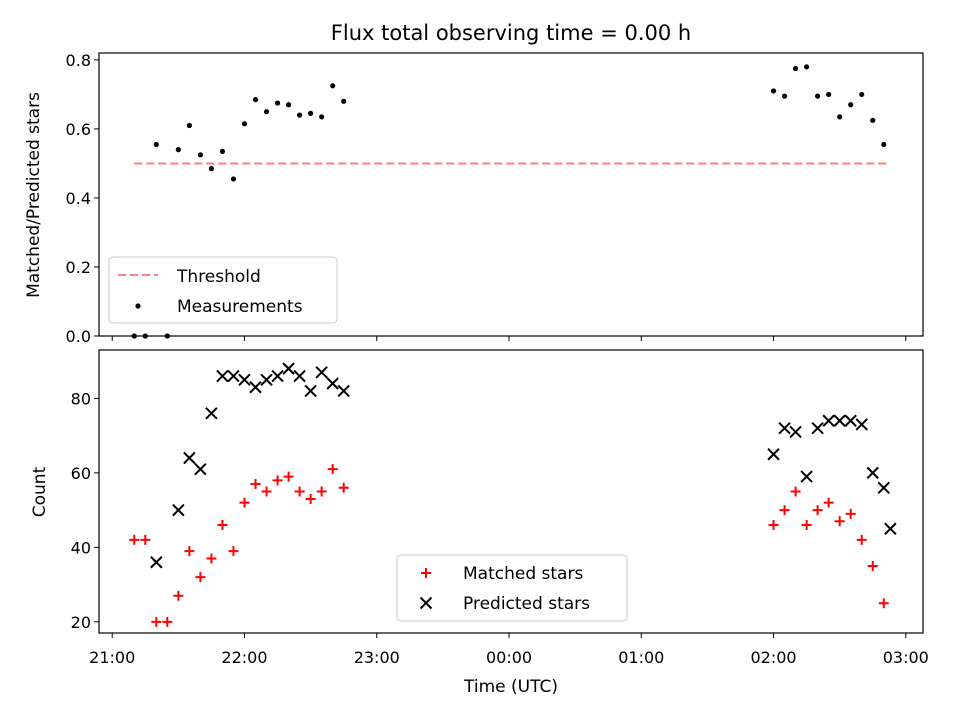 The width and height of the screenshot is (960, 720). I want to click on top-y-tick-label: 0.0, so click(78, 336).